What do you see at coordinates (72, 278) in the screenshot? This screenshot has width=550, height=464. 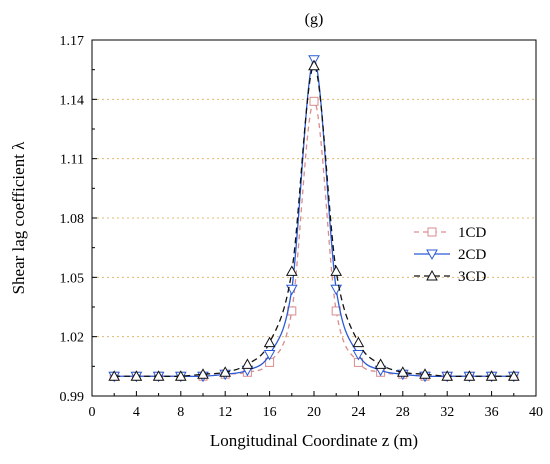 I see `y-tick-label: 1.05` at bounding box center [72, 278].